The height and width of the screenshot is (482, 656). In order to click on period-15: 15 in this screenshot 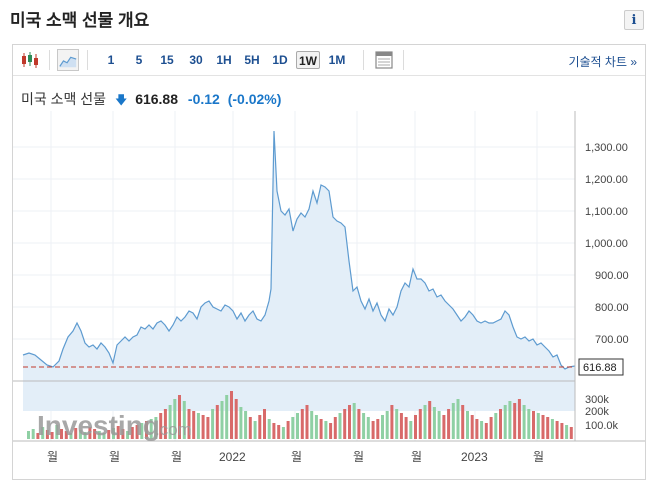, I will do `click(167, 60)`.